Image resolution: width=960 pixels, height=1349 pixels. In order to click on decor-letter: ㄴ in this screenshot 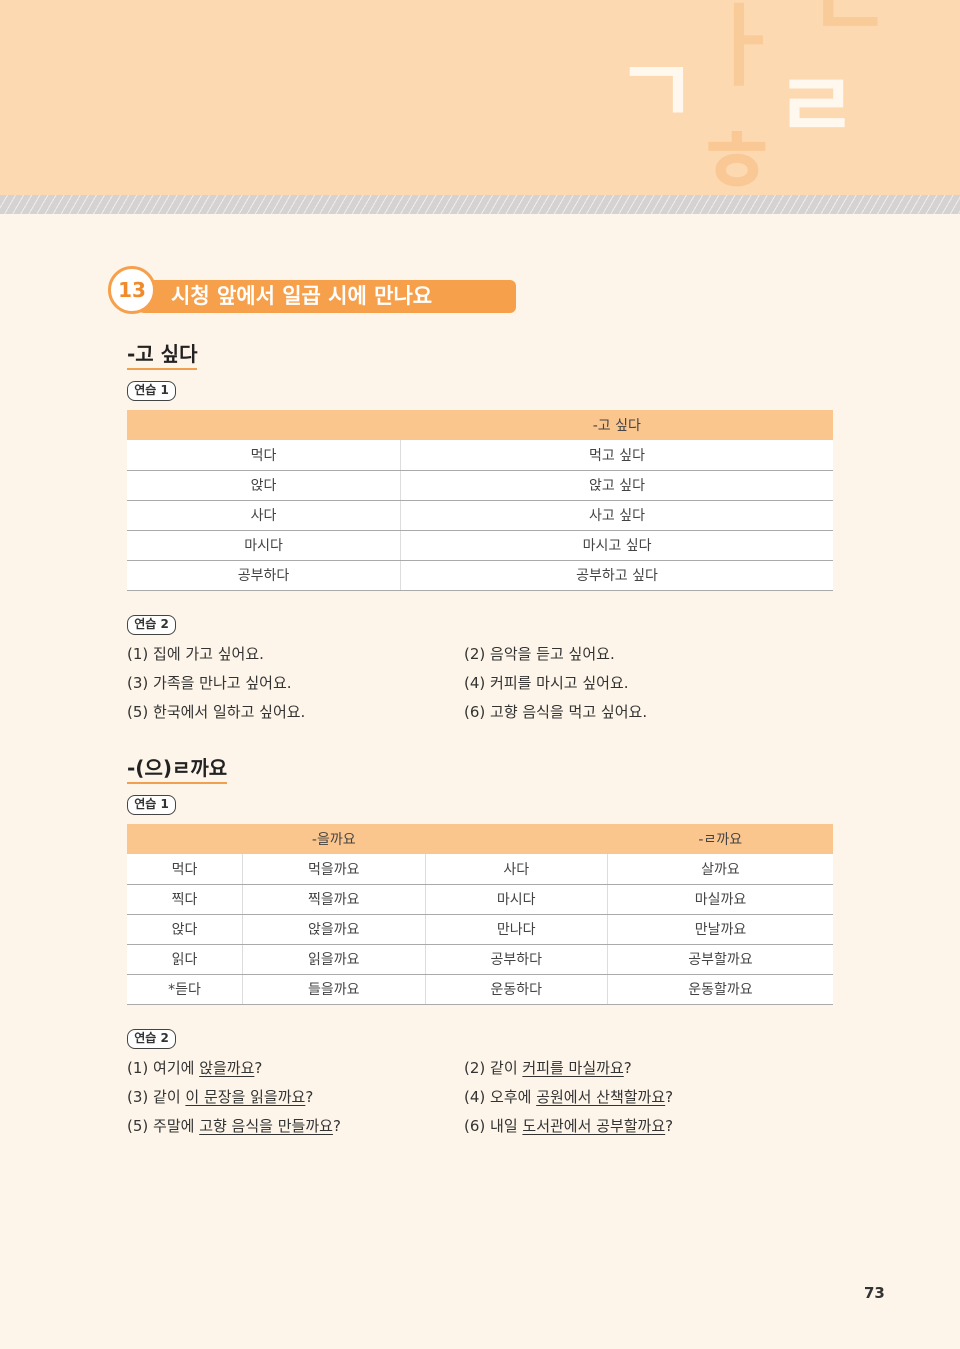, I will do `click(849, 29)`.